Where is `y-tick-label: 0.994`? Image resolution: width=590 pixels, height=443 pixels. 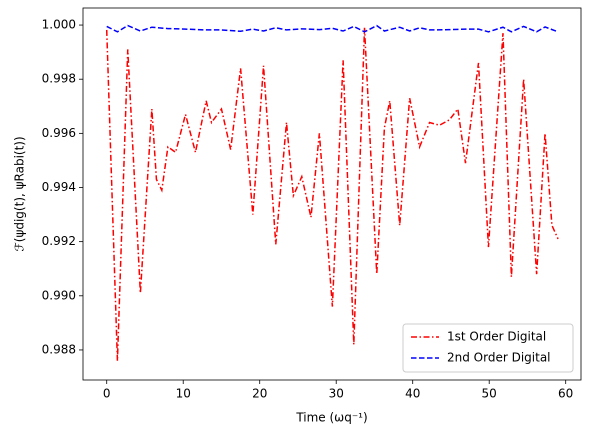
y-tick-label: 0.994 is located at coordinates (59, 187).